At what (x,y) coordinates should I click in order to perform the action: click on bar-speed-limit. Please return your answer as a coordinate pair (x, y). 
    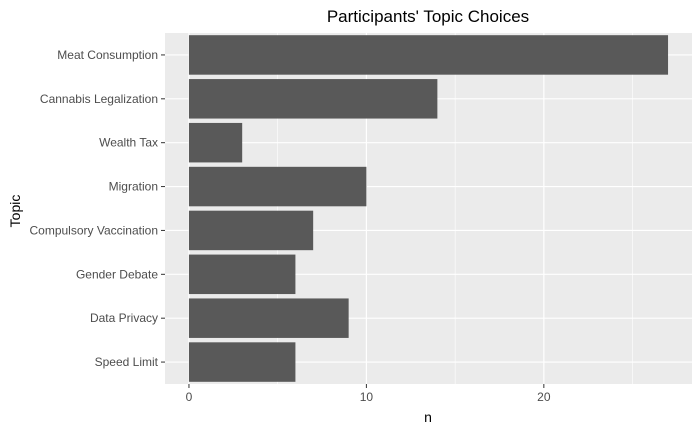
    Looking at the image, I should click on (242, 362).